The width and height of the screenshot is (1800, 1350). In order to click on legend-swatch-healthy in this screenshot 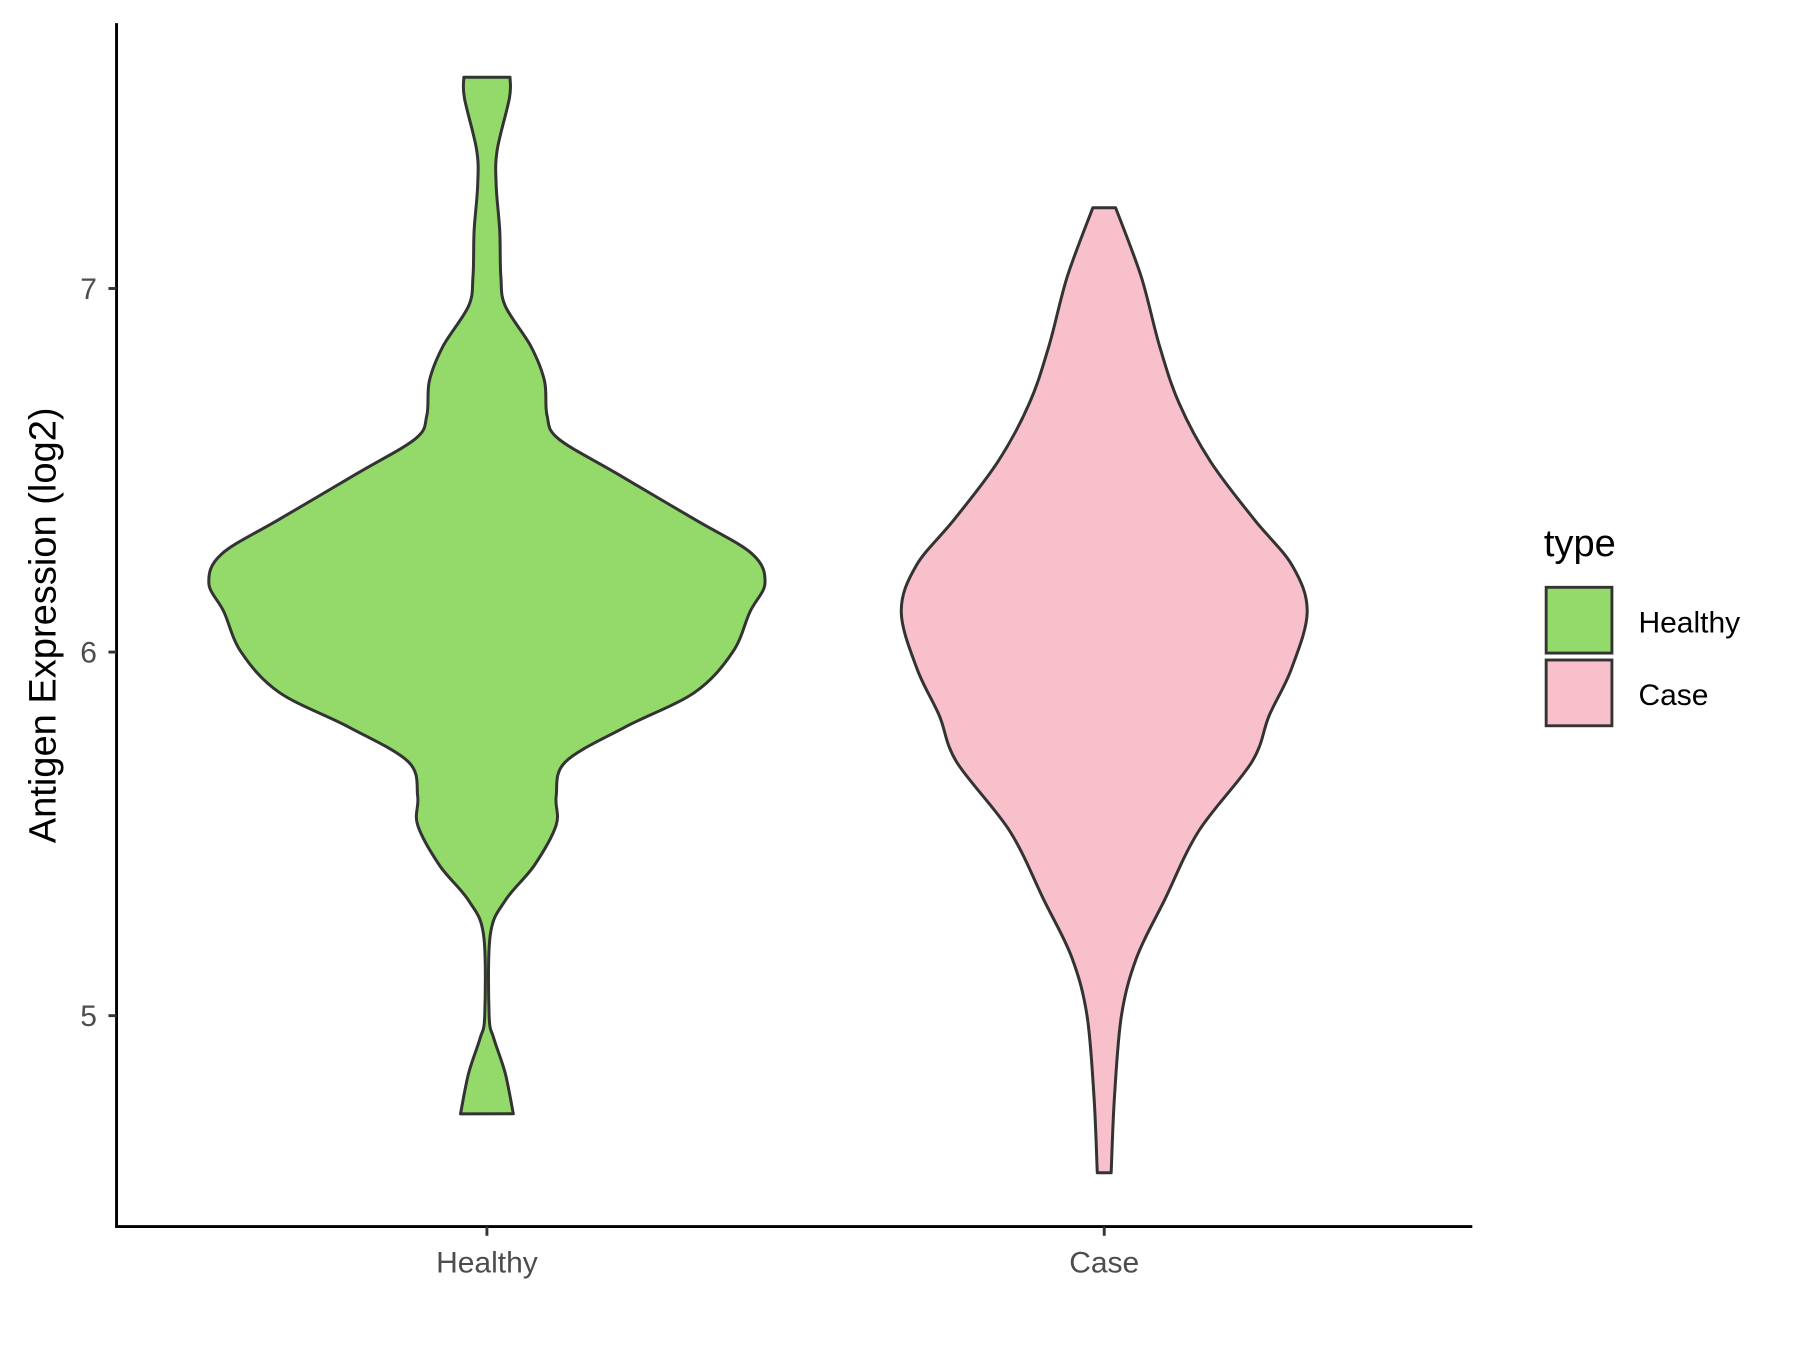, I will do `click(1579, 620)`.